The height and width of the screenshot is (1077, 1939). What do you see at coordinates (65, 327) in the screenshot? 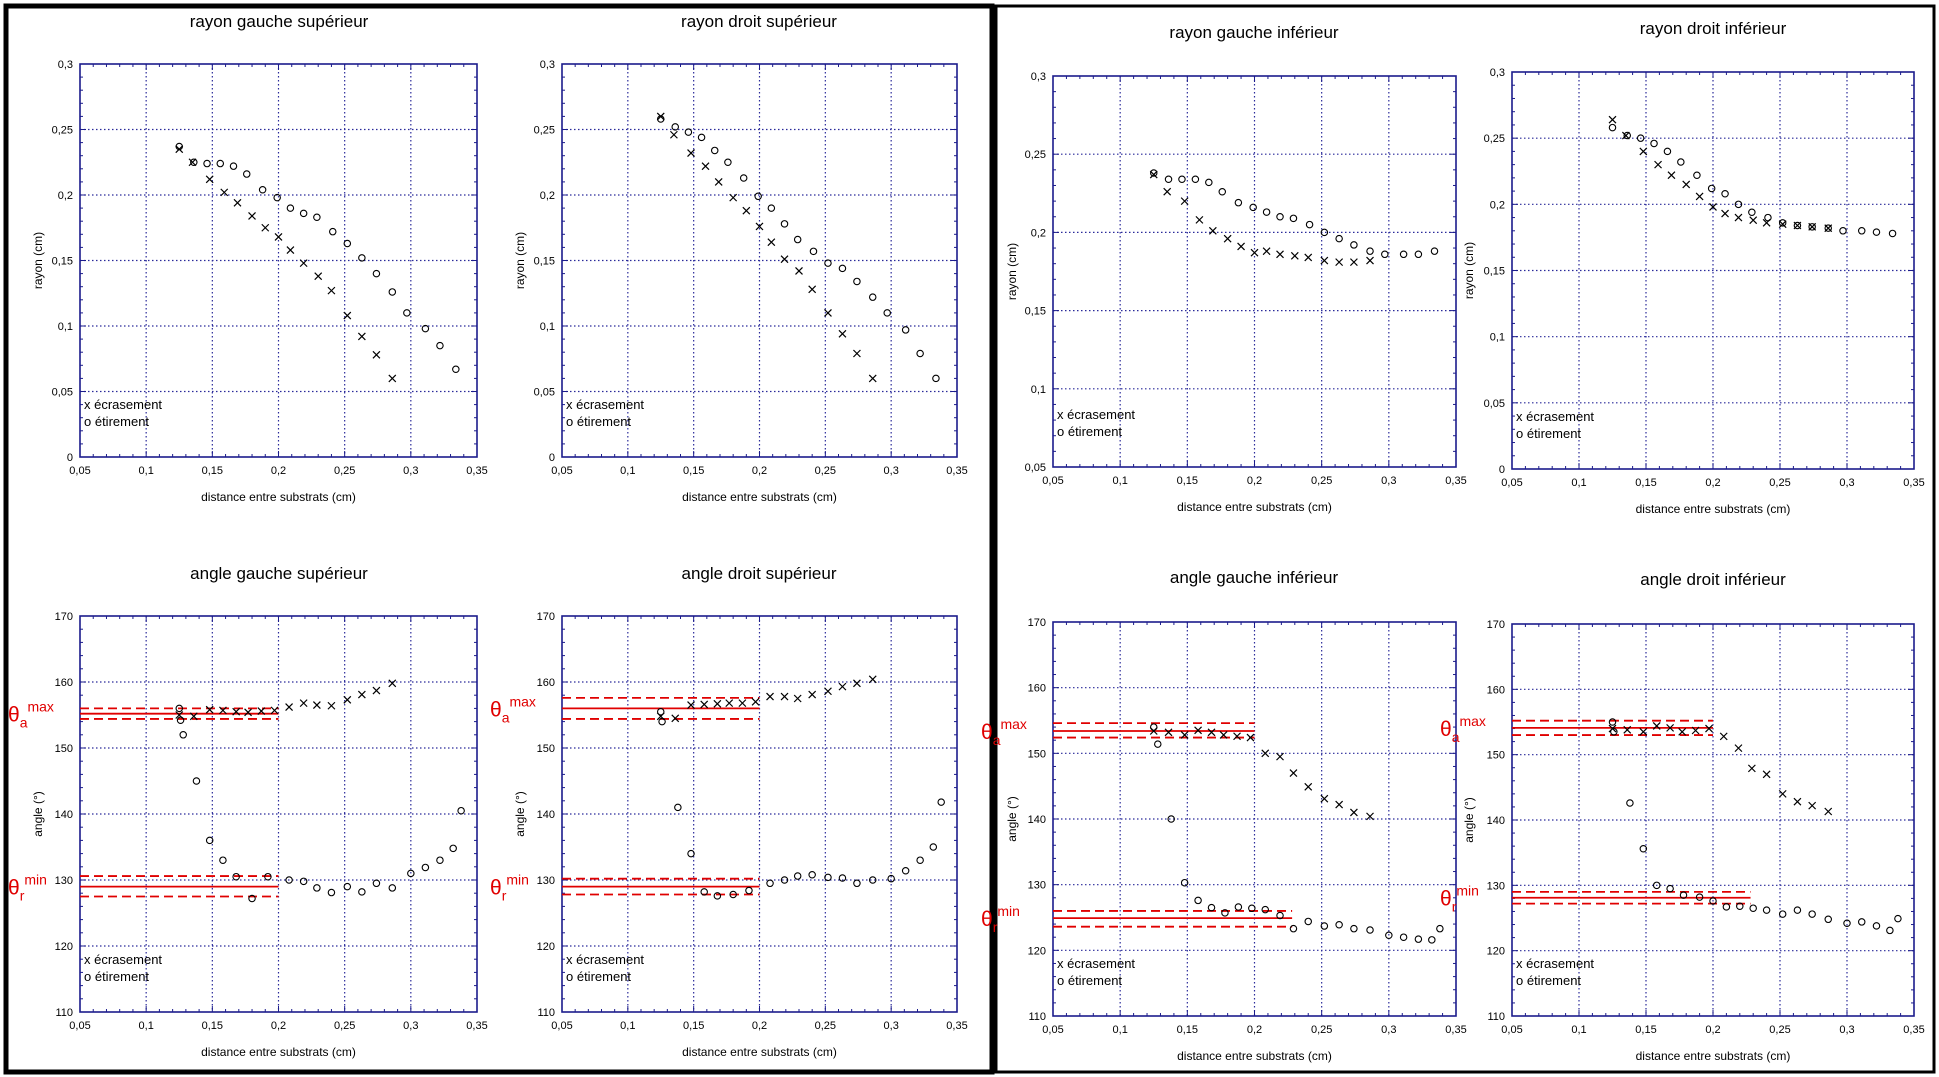
I see `y-tick-label: 0,1` at bounding box center [65, 327].